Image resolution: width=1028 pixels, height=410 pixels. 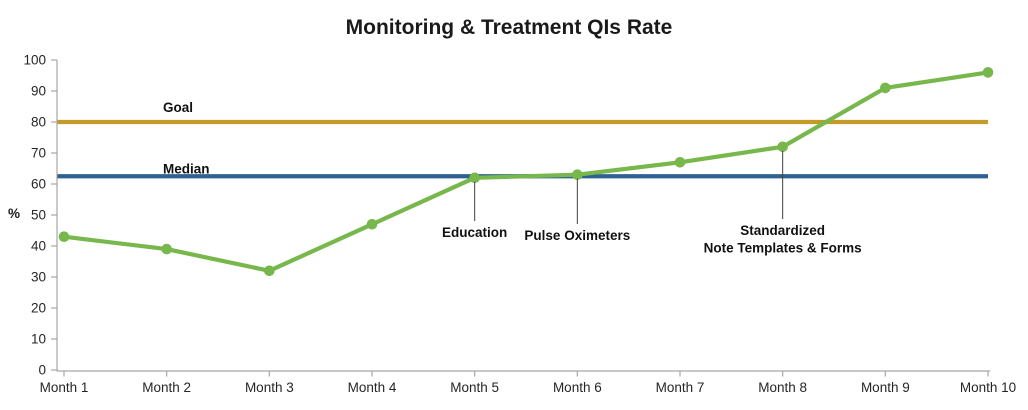 What do you see at coordinates (38, 122) in the screenshot?
I see `y-tick-label: 80` at bounding box center [38, 122].